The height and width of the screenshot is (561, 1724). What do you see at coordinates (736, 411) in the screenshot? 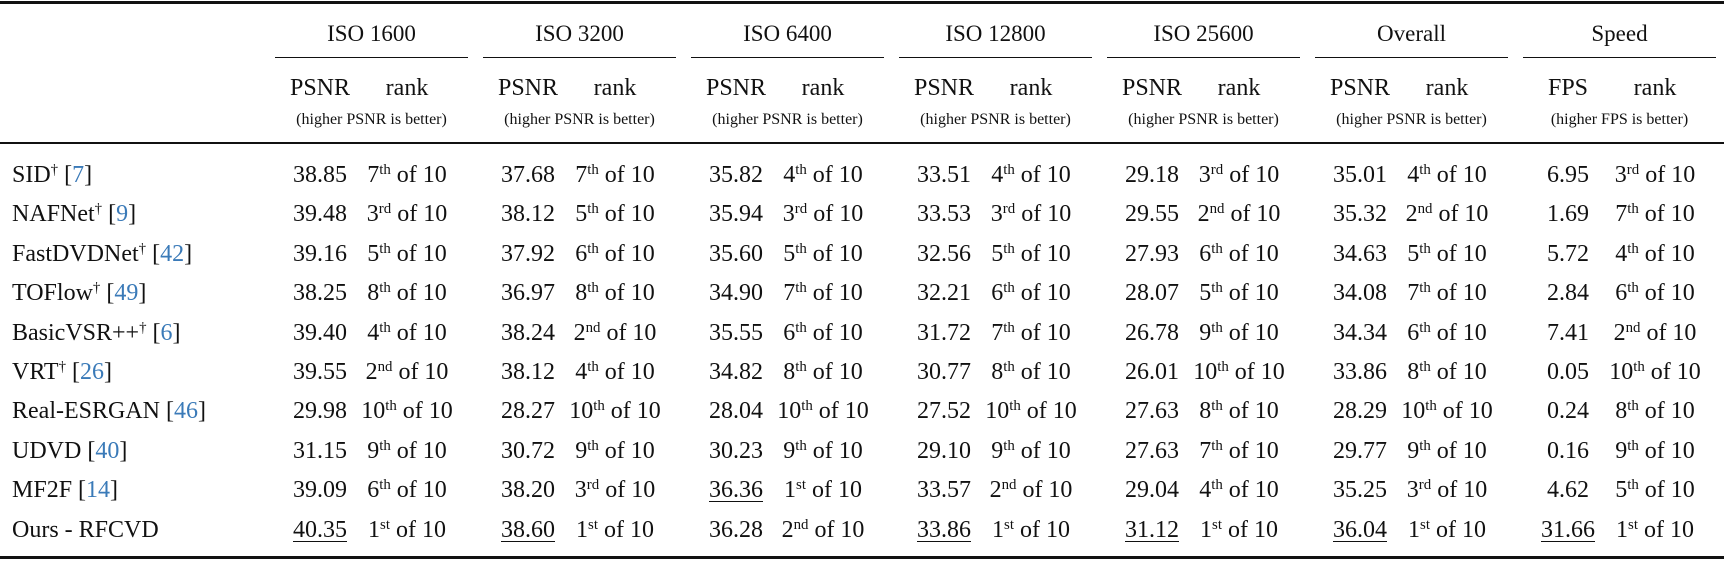
I see `score: 28.04` at bounding box center [736, 411].